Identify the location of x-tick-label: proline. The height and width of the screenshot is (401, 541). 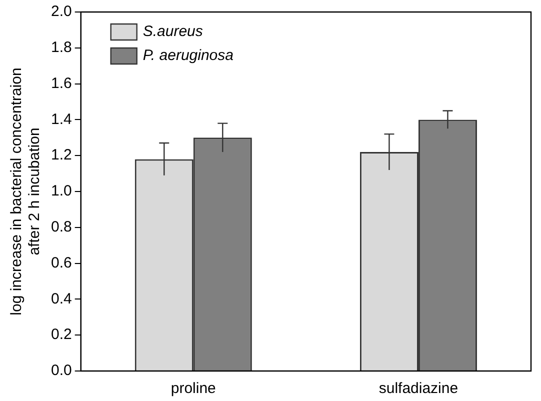
(193, 389).